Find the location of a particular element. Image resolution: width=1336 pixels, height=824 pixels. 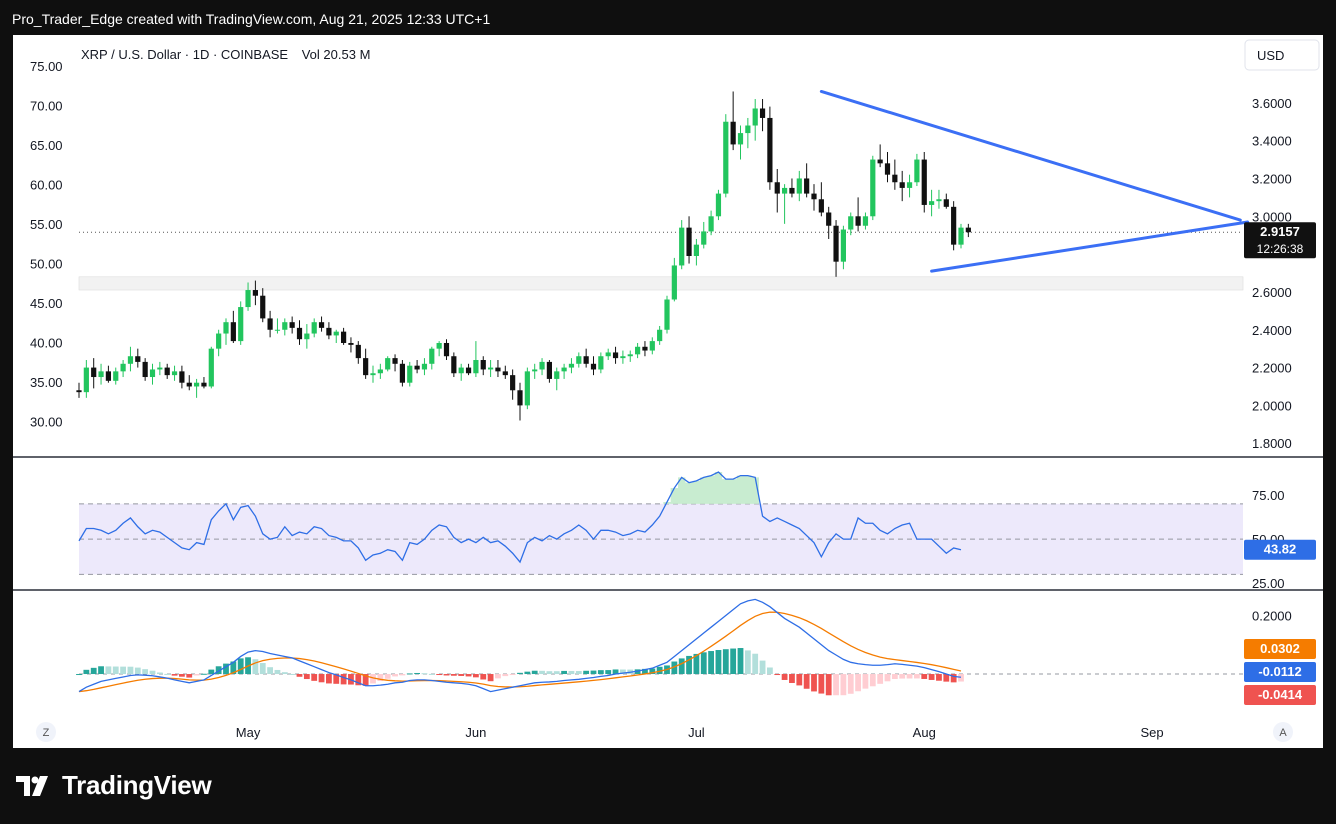

z-icon: Z is located at coordinates (46, 733).